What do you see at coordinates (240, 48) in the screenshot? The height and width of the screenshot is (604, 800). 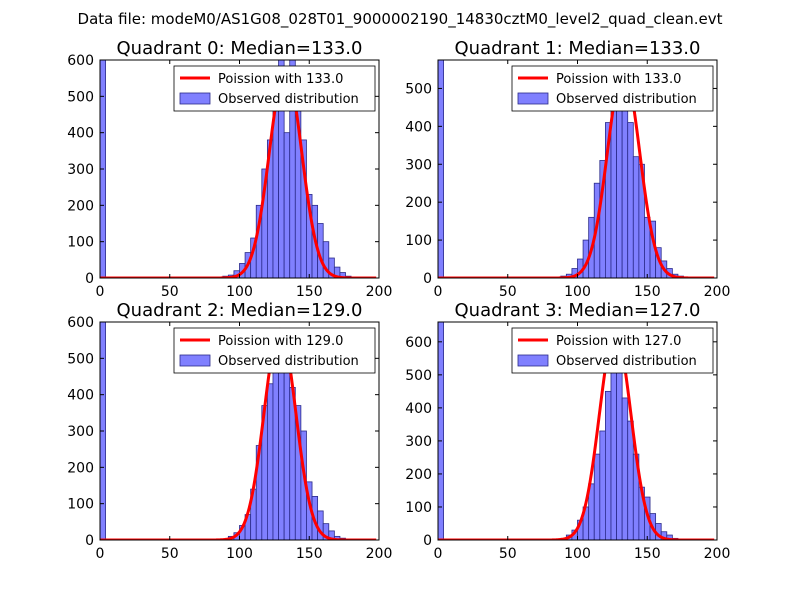 I see `panel-title: Quadrant 0: Median=133.0` at bounding box center [240, 48].